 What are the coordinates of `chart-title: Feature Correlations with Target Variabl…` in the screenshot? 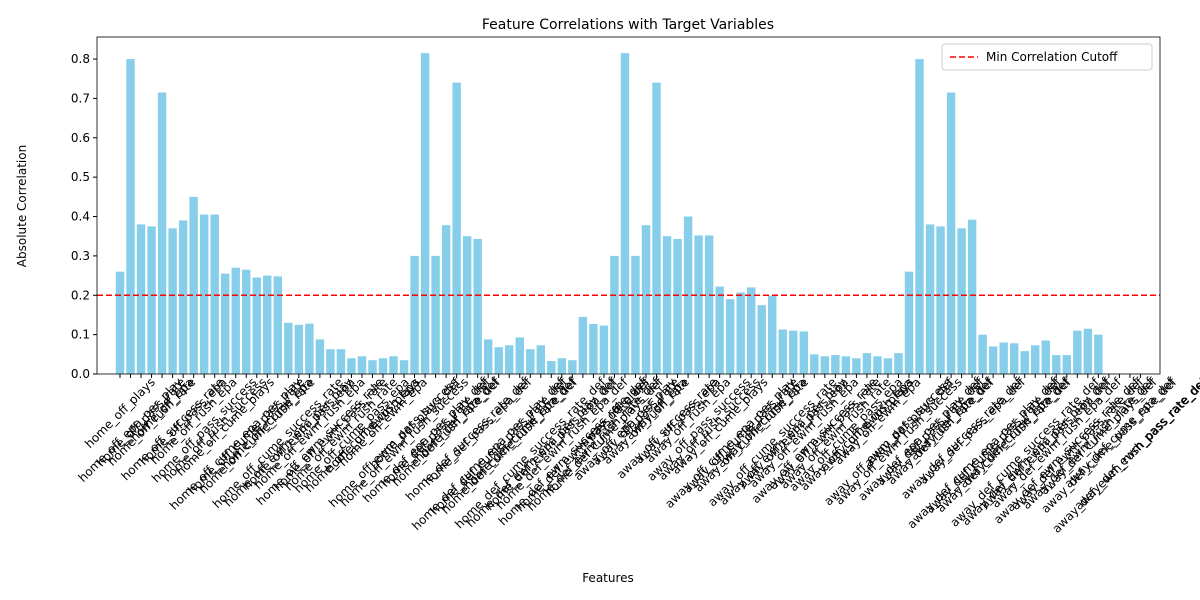 It's located at (628, 25).